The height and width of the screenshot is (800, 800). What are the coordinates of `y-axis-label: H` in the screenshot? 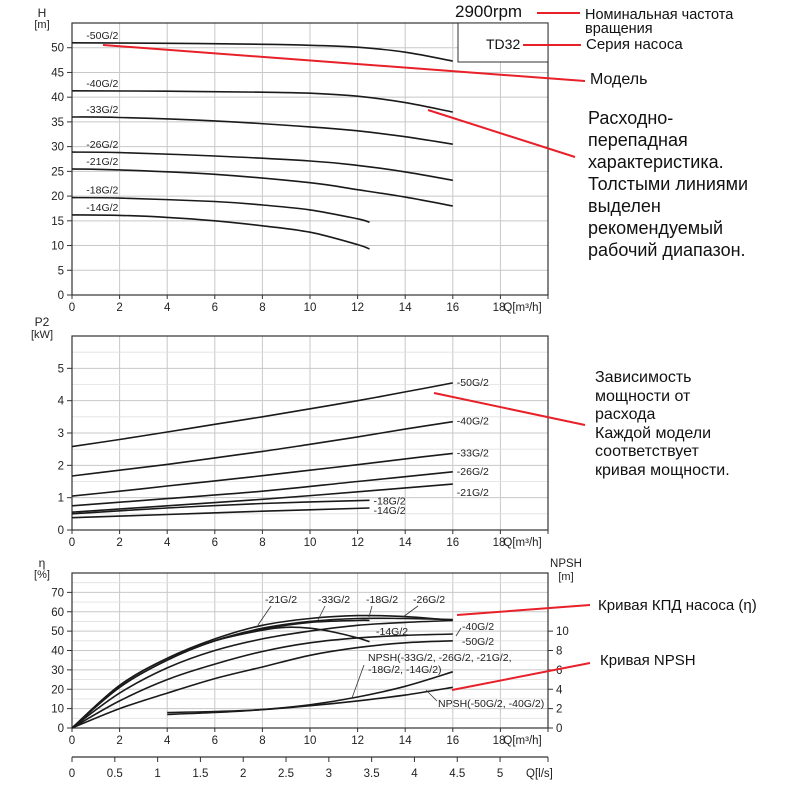 It's located at (42, 13).